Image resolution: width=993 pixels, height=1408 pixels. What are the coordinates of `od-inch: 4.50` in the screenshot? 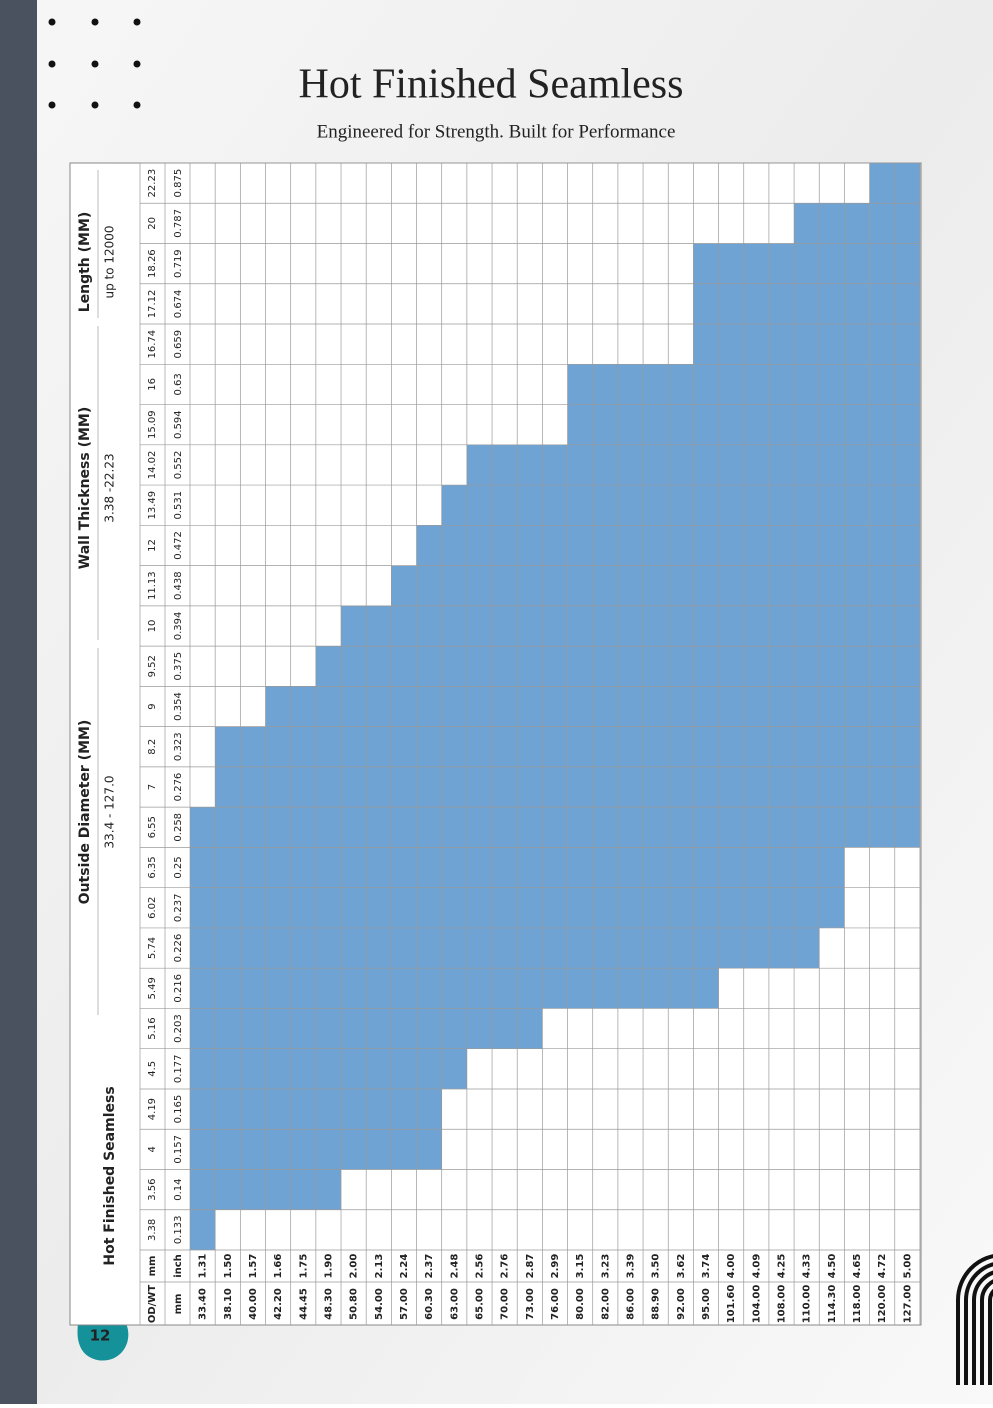 It's located at (832, 1266).